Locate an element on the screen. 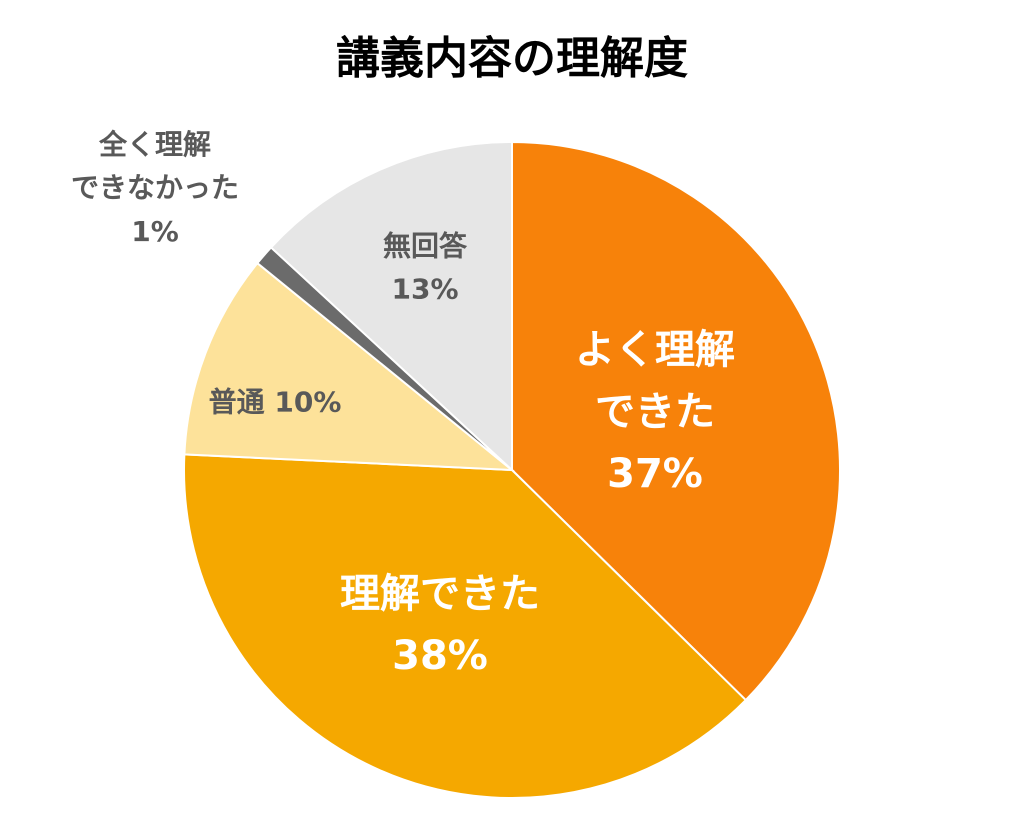  category-label: 普通 is located at coordinates (236, 402).